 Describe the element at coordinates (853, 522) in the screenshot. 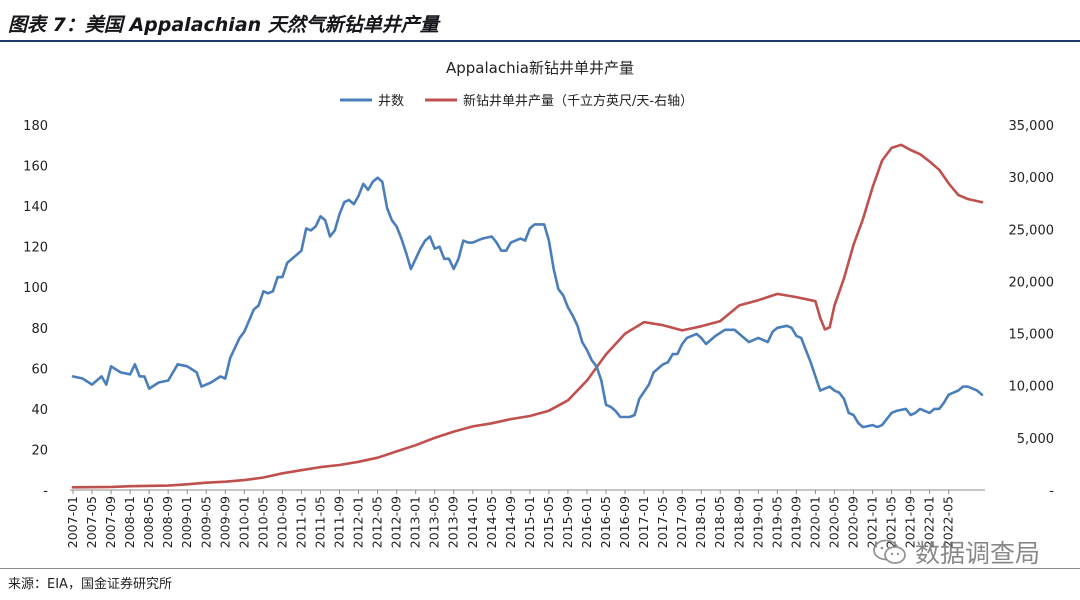

I see `x-tick-label: 2020-09` at that location.